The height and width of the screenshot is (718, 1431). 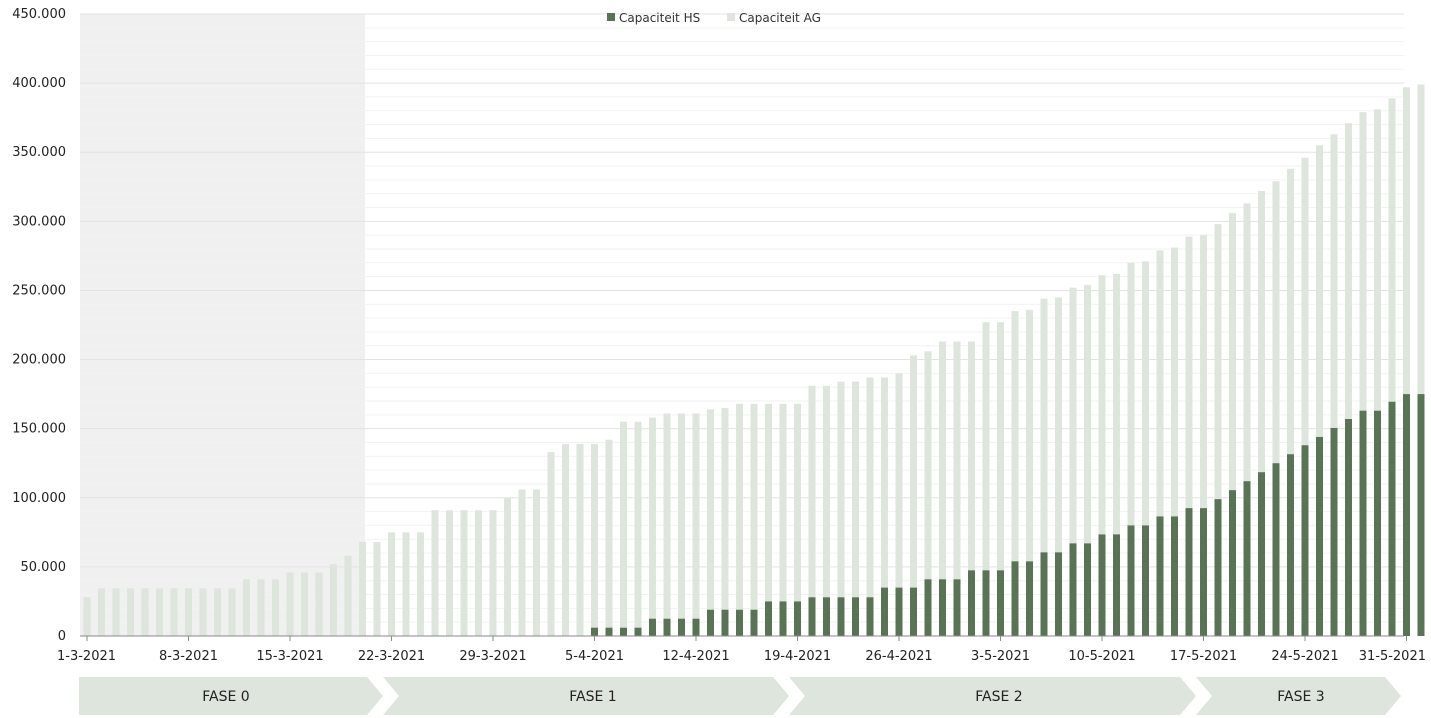 I want to click on legend-swatch-ag, so click(x=731, y=17).